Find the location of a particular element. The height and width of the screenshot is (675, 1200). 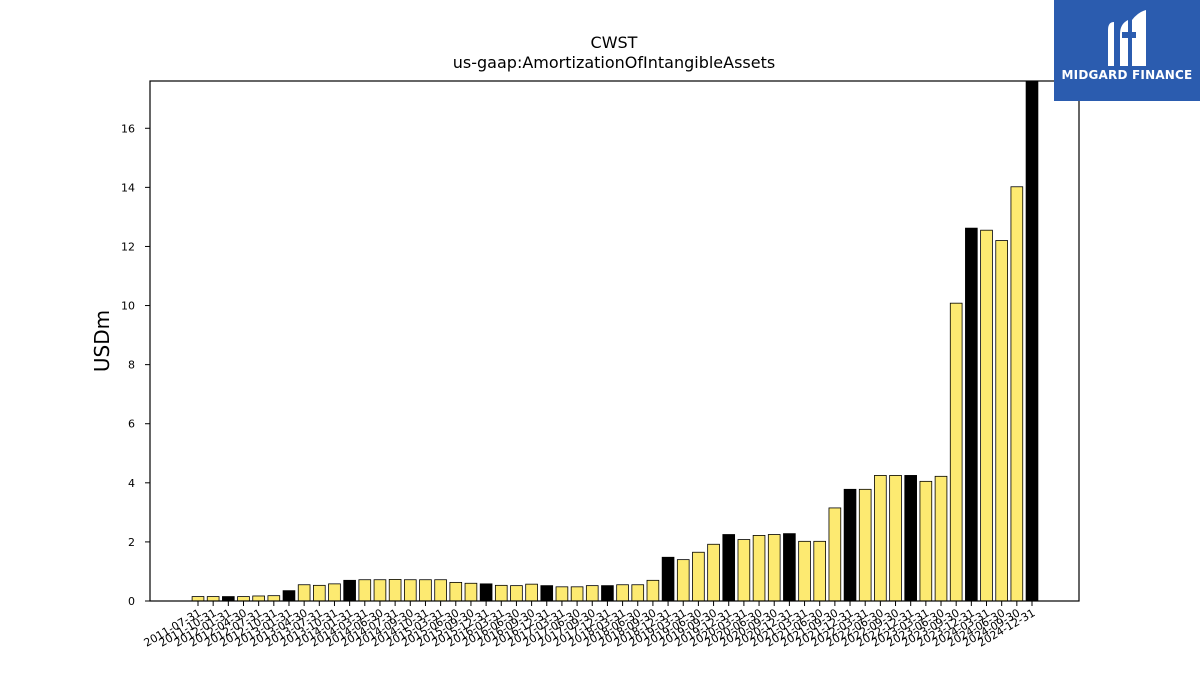

y-tick-label: 12 is located at coordinates (128, 246).